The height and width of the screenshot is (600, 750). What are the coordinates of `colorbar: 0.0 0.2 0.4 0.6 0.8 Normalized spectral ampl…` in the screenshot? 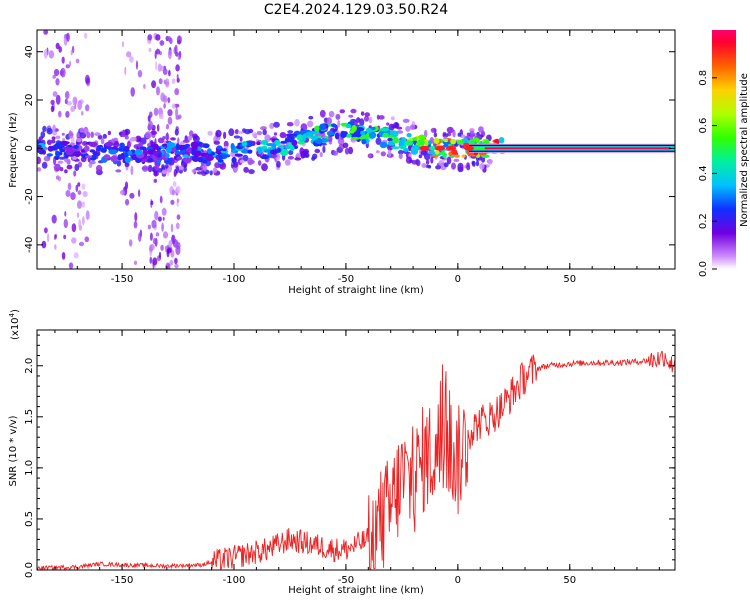 It's located at (724, 153).